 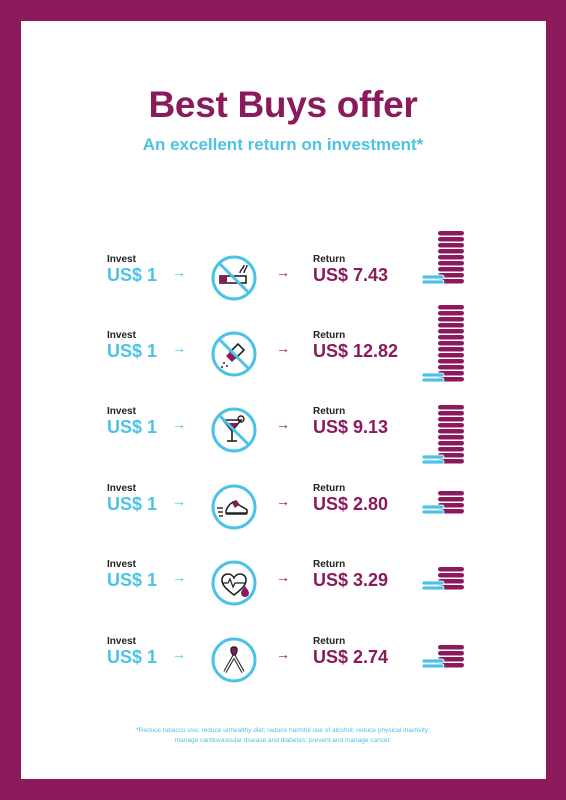 What do you see at coordinates (234, 354) in the screenshot?
I see `no-salt-icon` at bounding box center [234, 354].